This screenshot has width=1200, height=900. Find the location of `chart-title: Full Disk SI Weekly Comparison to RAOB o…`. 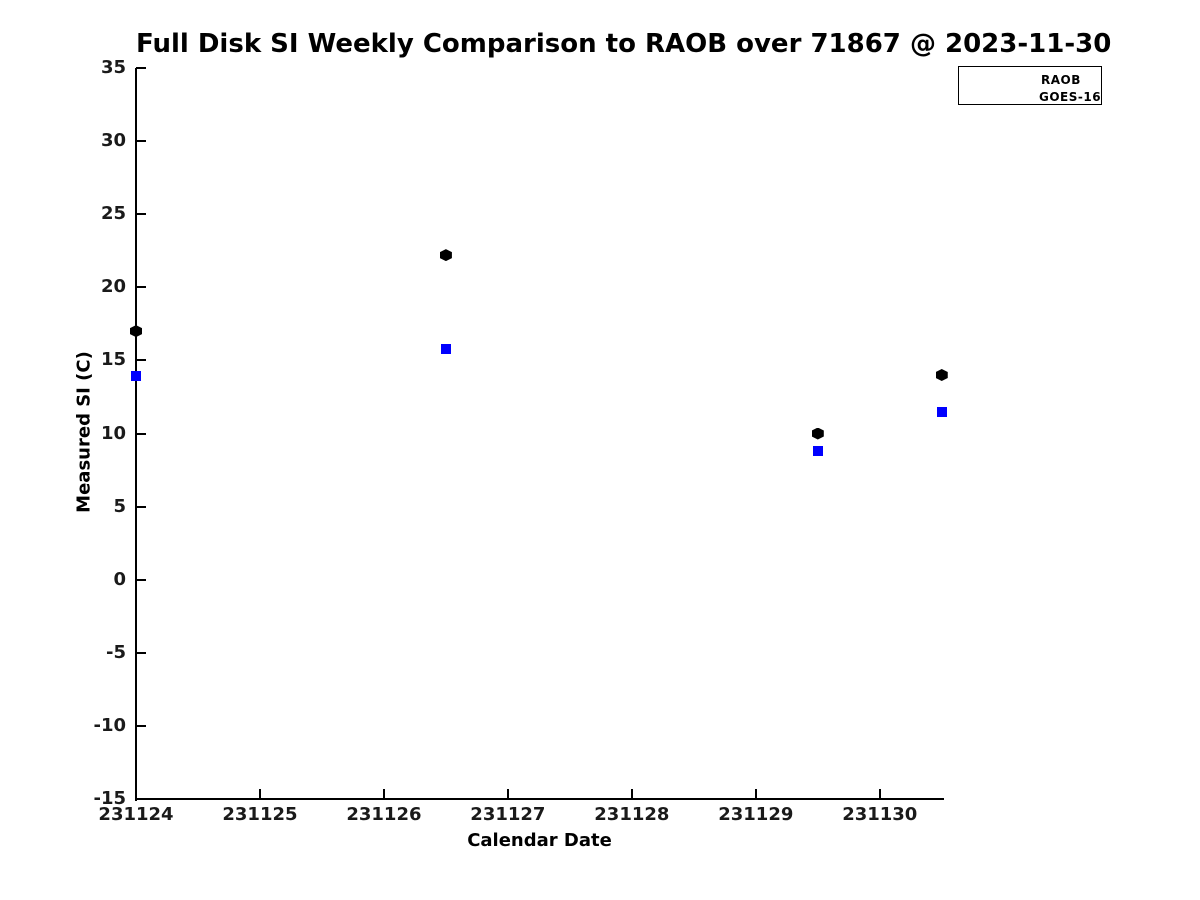

chart-title: Full Disk SI Weekly Comparison to RAOB o… is located at coordinates (624, 44).